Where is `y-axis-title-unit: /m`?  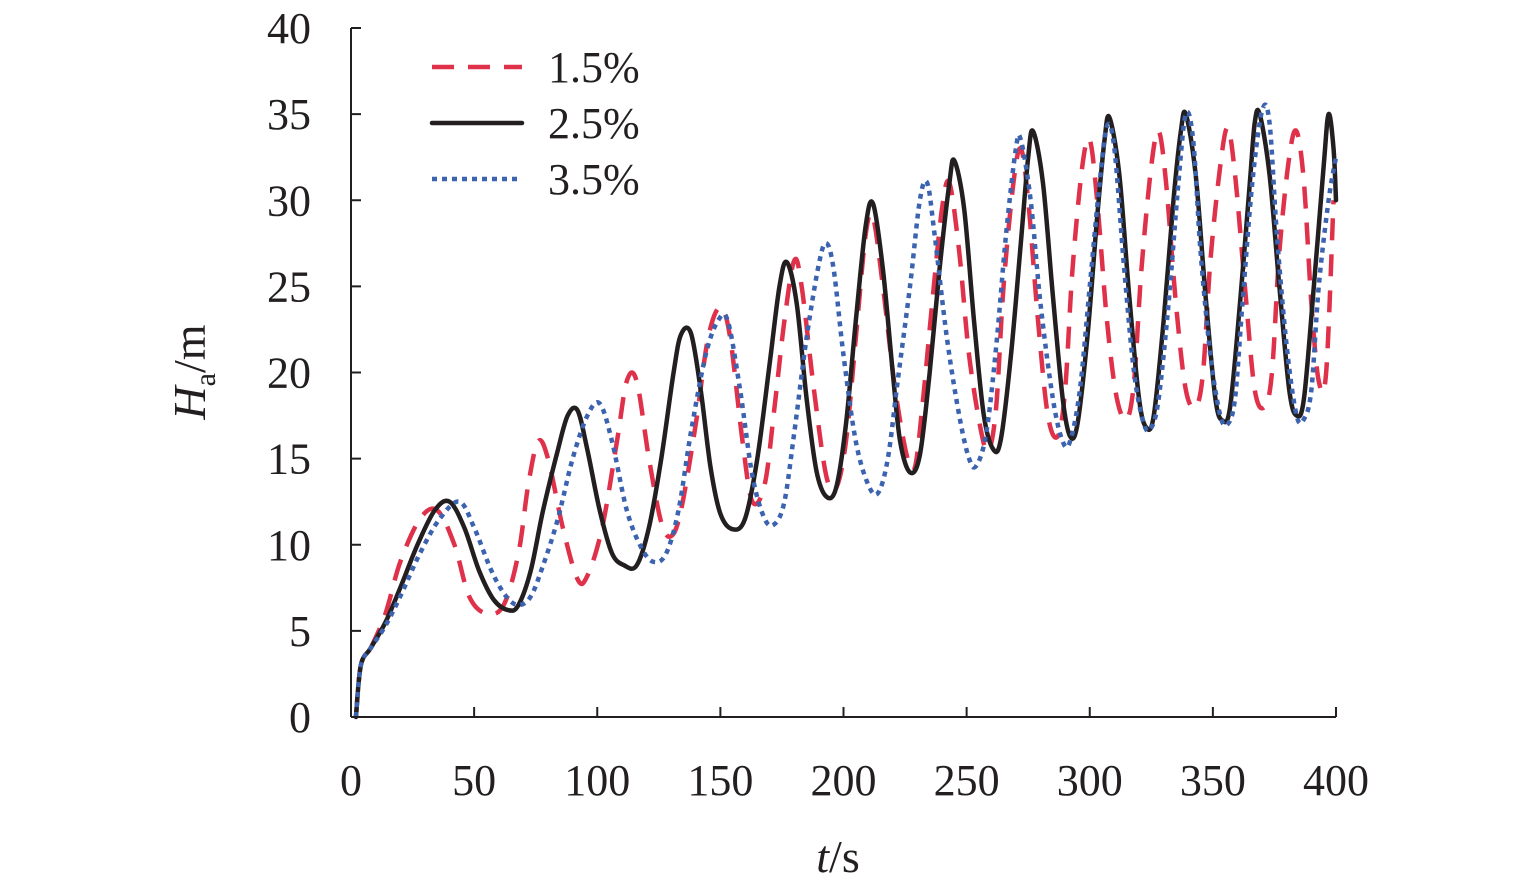
y-axis-title-unit: /m is located at coordinates (189, 348).